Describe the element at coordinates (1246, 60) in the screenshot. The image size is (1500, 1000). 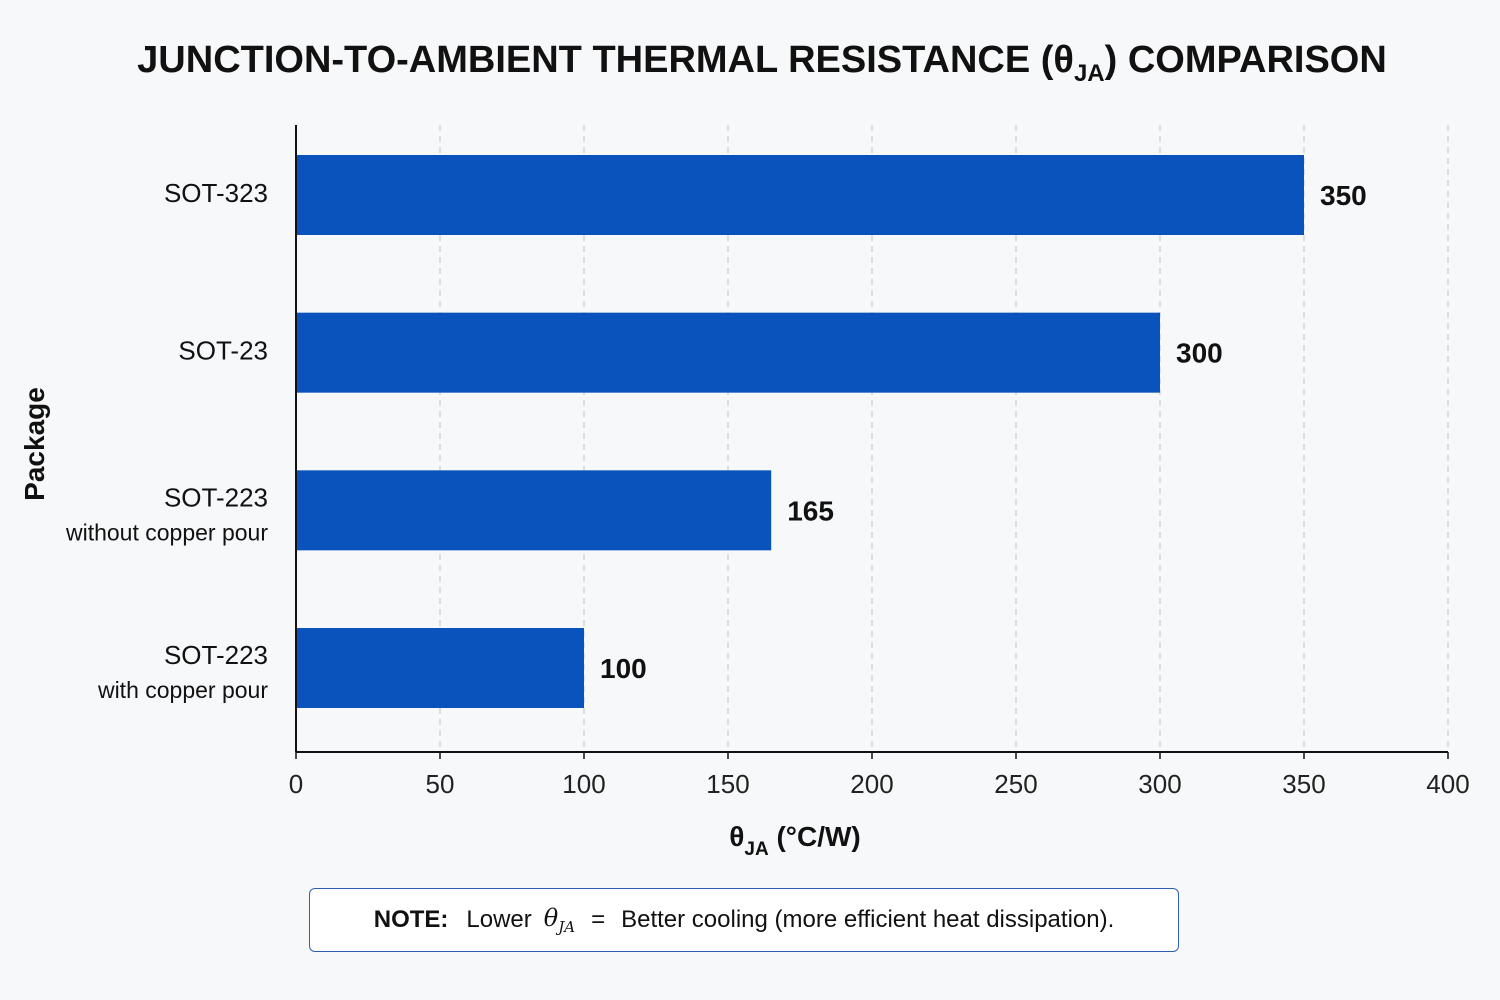
I see `chart-title-tail: ) COMPARISON` at that location.